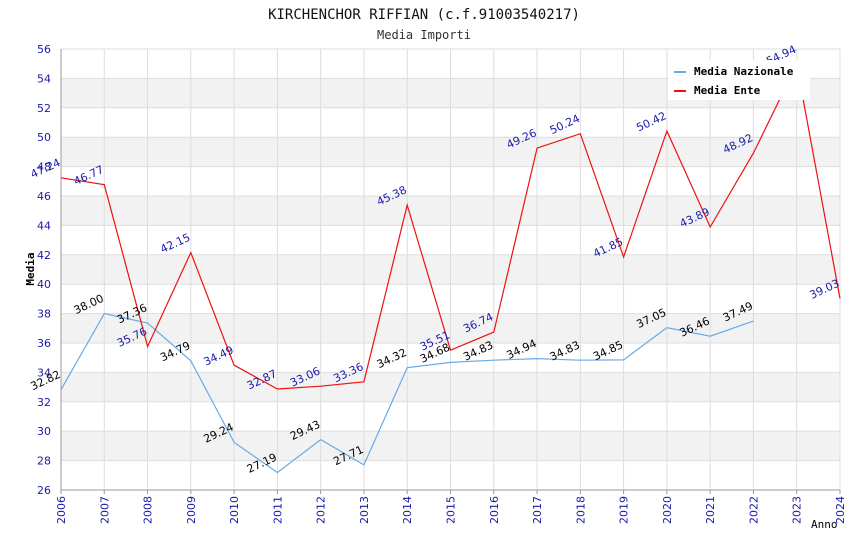 The height and width of the screenshot is (550, 850). What do you see at coordinates (364, 510) in the screenshot?
I see `x-tick-label: 2013` at bounding box center [364, 510].